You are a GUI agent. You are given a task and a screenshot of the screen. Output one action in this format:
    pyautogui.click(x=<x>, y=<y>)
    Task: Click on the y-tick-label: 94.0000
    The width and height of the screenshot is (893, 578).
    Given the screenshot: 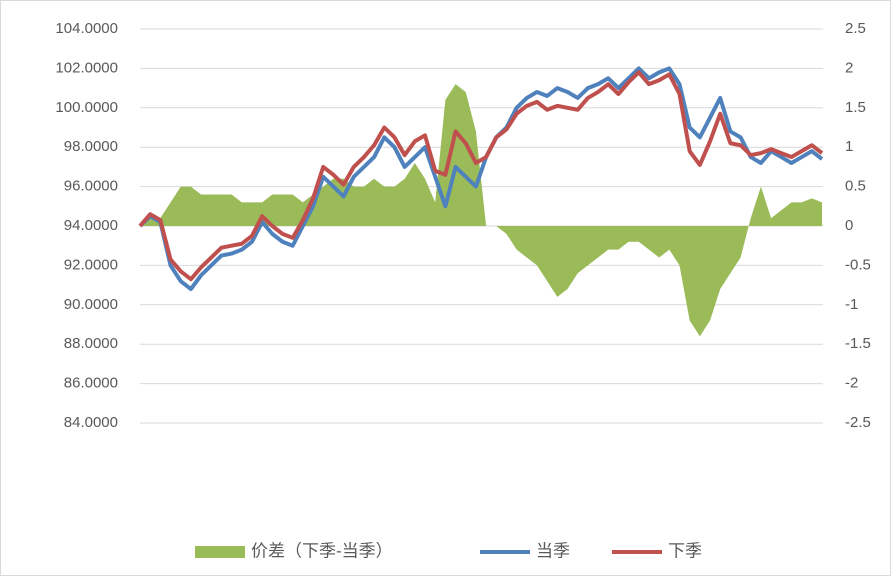 What is the action you would take?
    pyautogui.click(x=91, y=225)
    